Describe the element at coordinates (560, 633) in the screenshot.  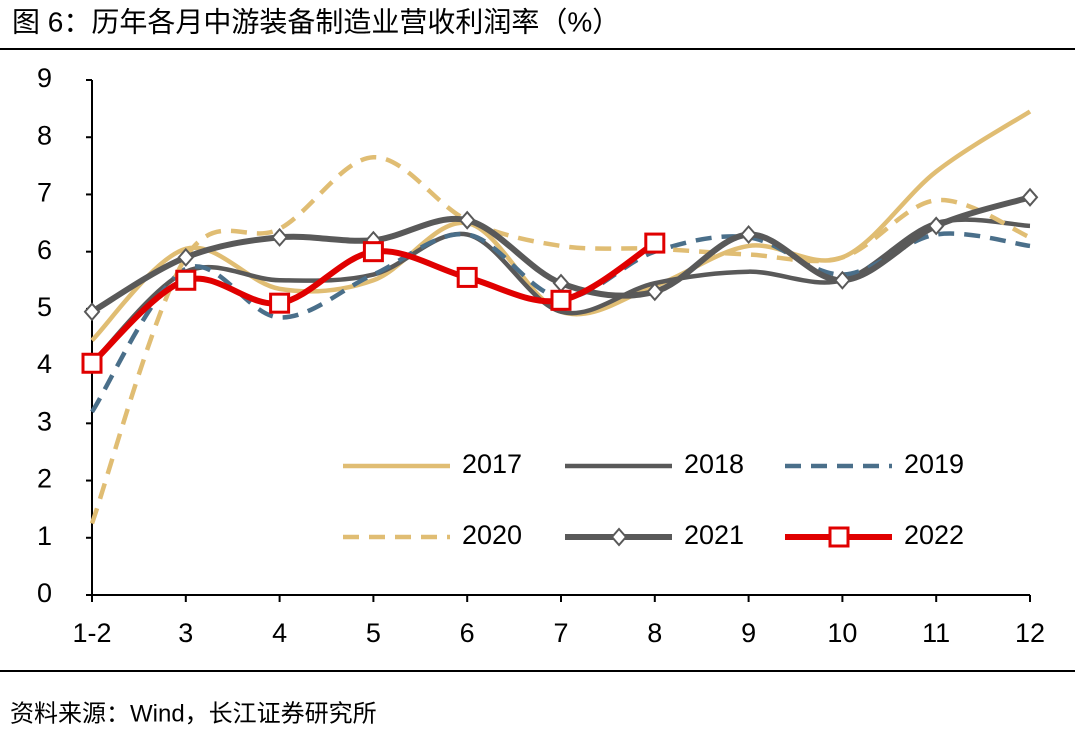
I see `x-tick-label: 7` at that location.